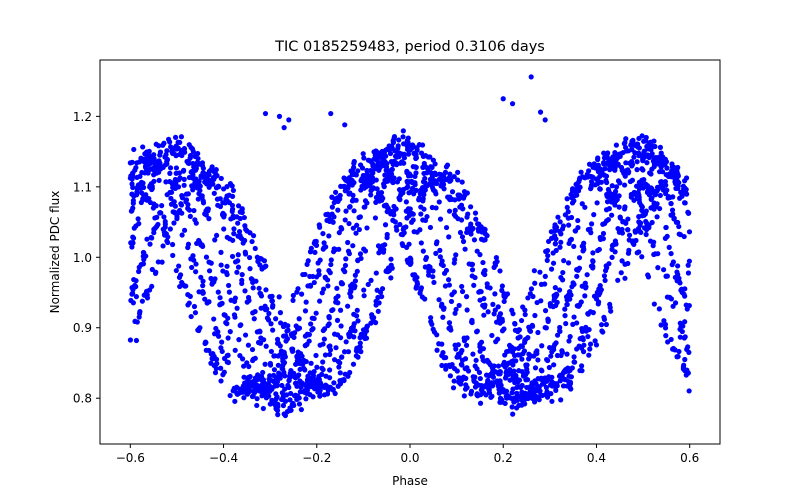 Image resolution: width=800 pixels, height=500 pixels. I want to click on y-axis: 0.8 0.9 1.0 1.1 1.2, so click(86, 258).